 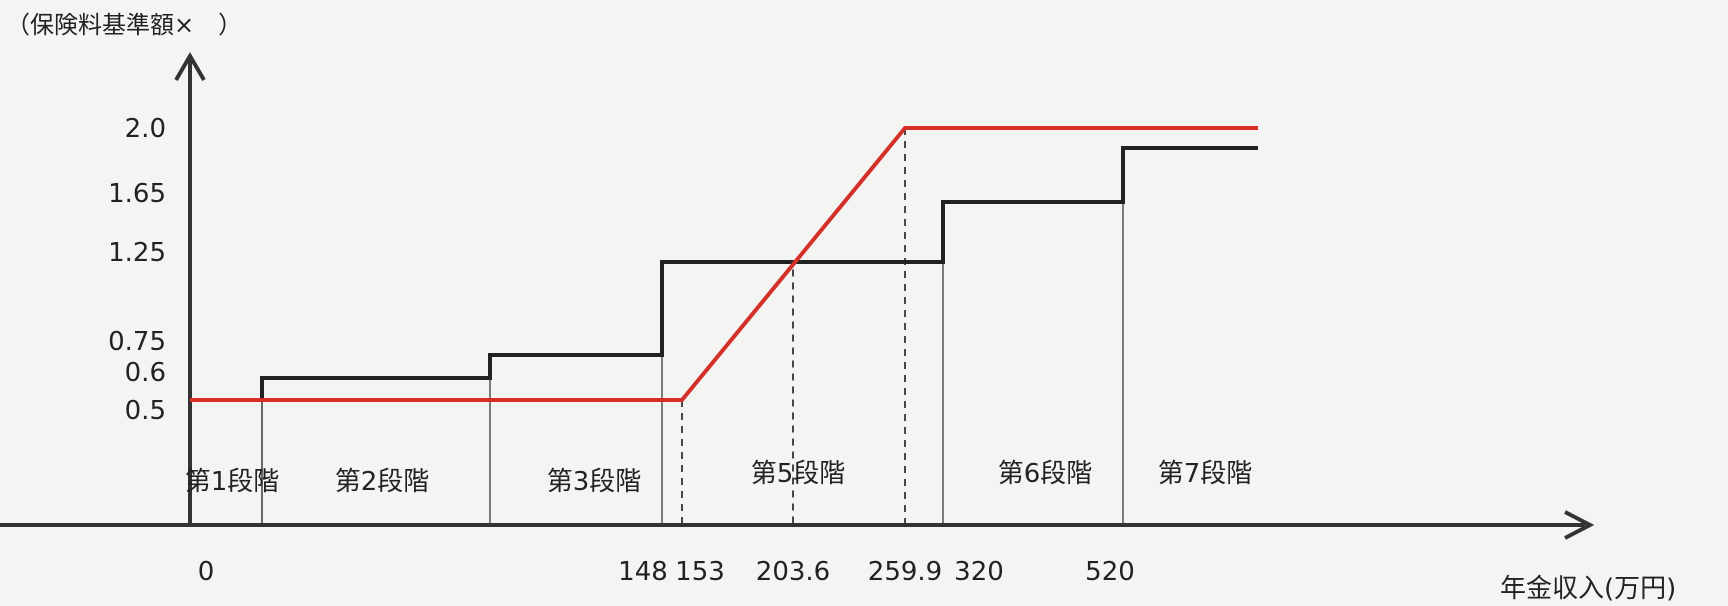 What do you see at coordinates (1205, 474) in the screenshot?
I see `stage-label: 第7段階` at bounding box center [1205, 474].